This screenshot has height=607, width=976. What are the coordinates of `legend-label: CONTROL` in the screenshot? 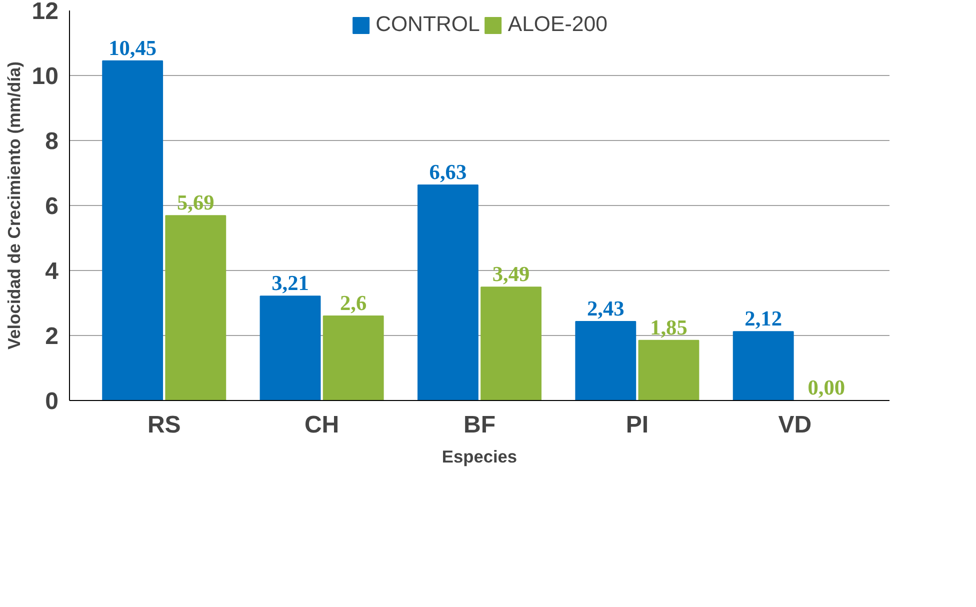 It's located at (428, 24).